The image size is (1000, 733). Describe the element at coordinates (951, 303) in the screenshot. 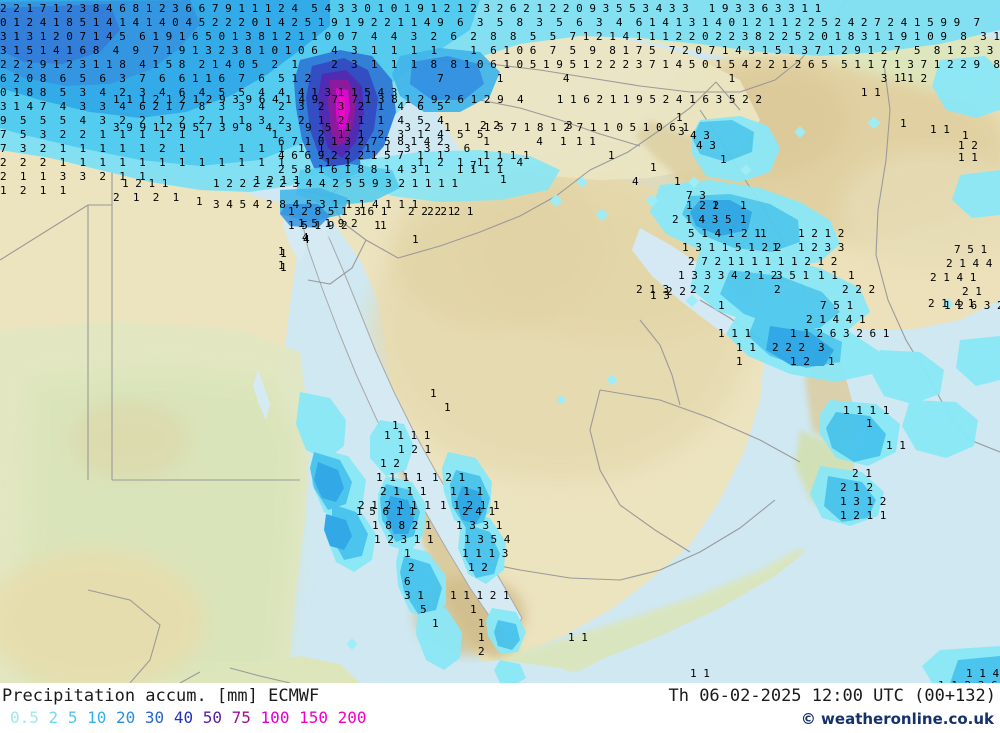

I see `value-label: 2 1 4 1` at that location.